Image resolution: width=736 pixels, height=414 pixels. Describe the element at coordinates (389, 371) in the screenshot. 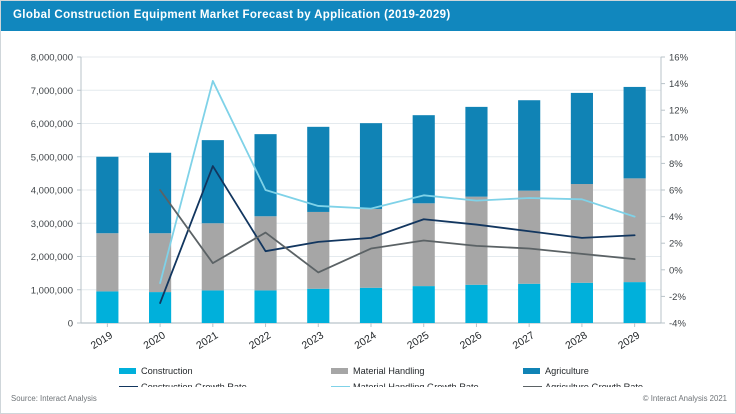

I see `legend-label: Material Handling` at that location.